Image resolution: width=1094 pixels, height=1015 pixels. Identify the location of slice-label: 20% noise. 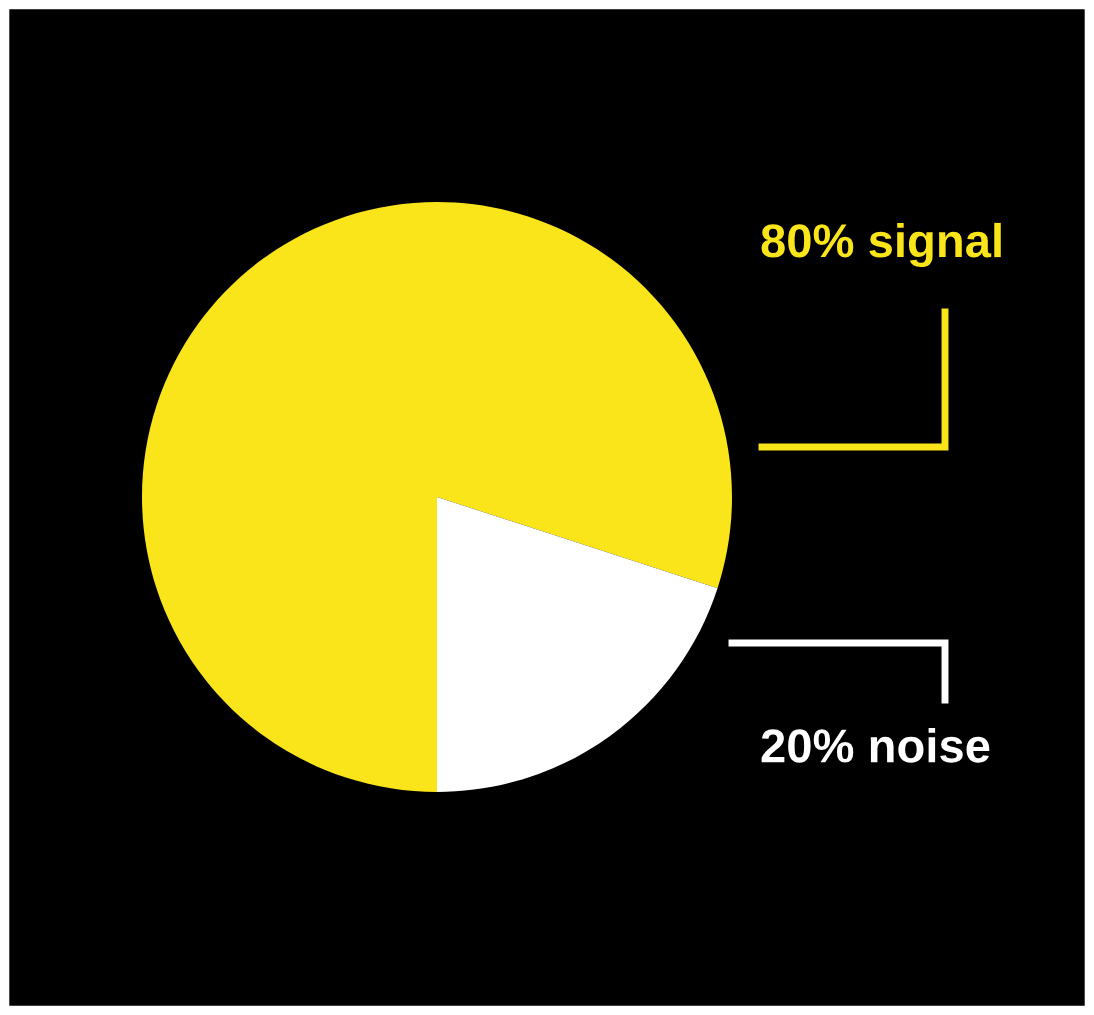
(875, 745).